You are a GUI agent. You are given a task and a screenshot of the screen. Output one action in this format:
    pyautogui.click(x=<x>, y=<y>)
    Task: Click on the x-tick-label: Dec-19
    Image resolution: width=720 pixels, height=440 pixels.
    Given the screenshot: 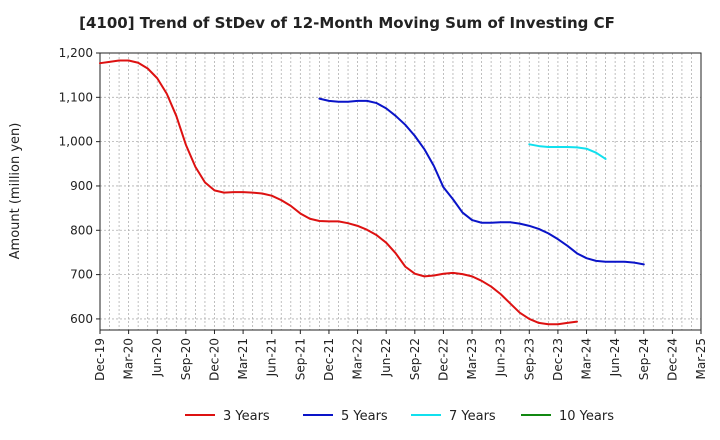 What is the action you would take?
    pyautogui.click(x=100, y=359)
    